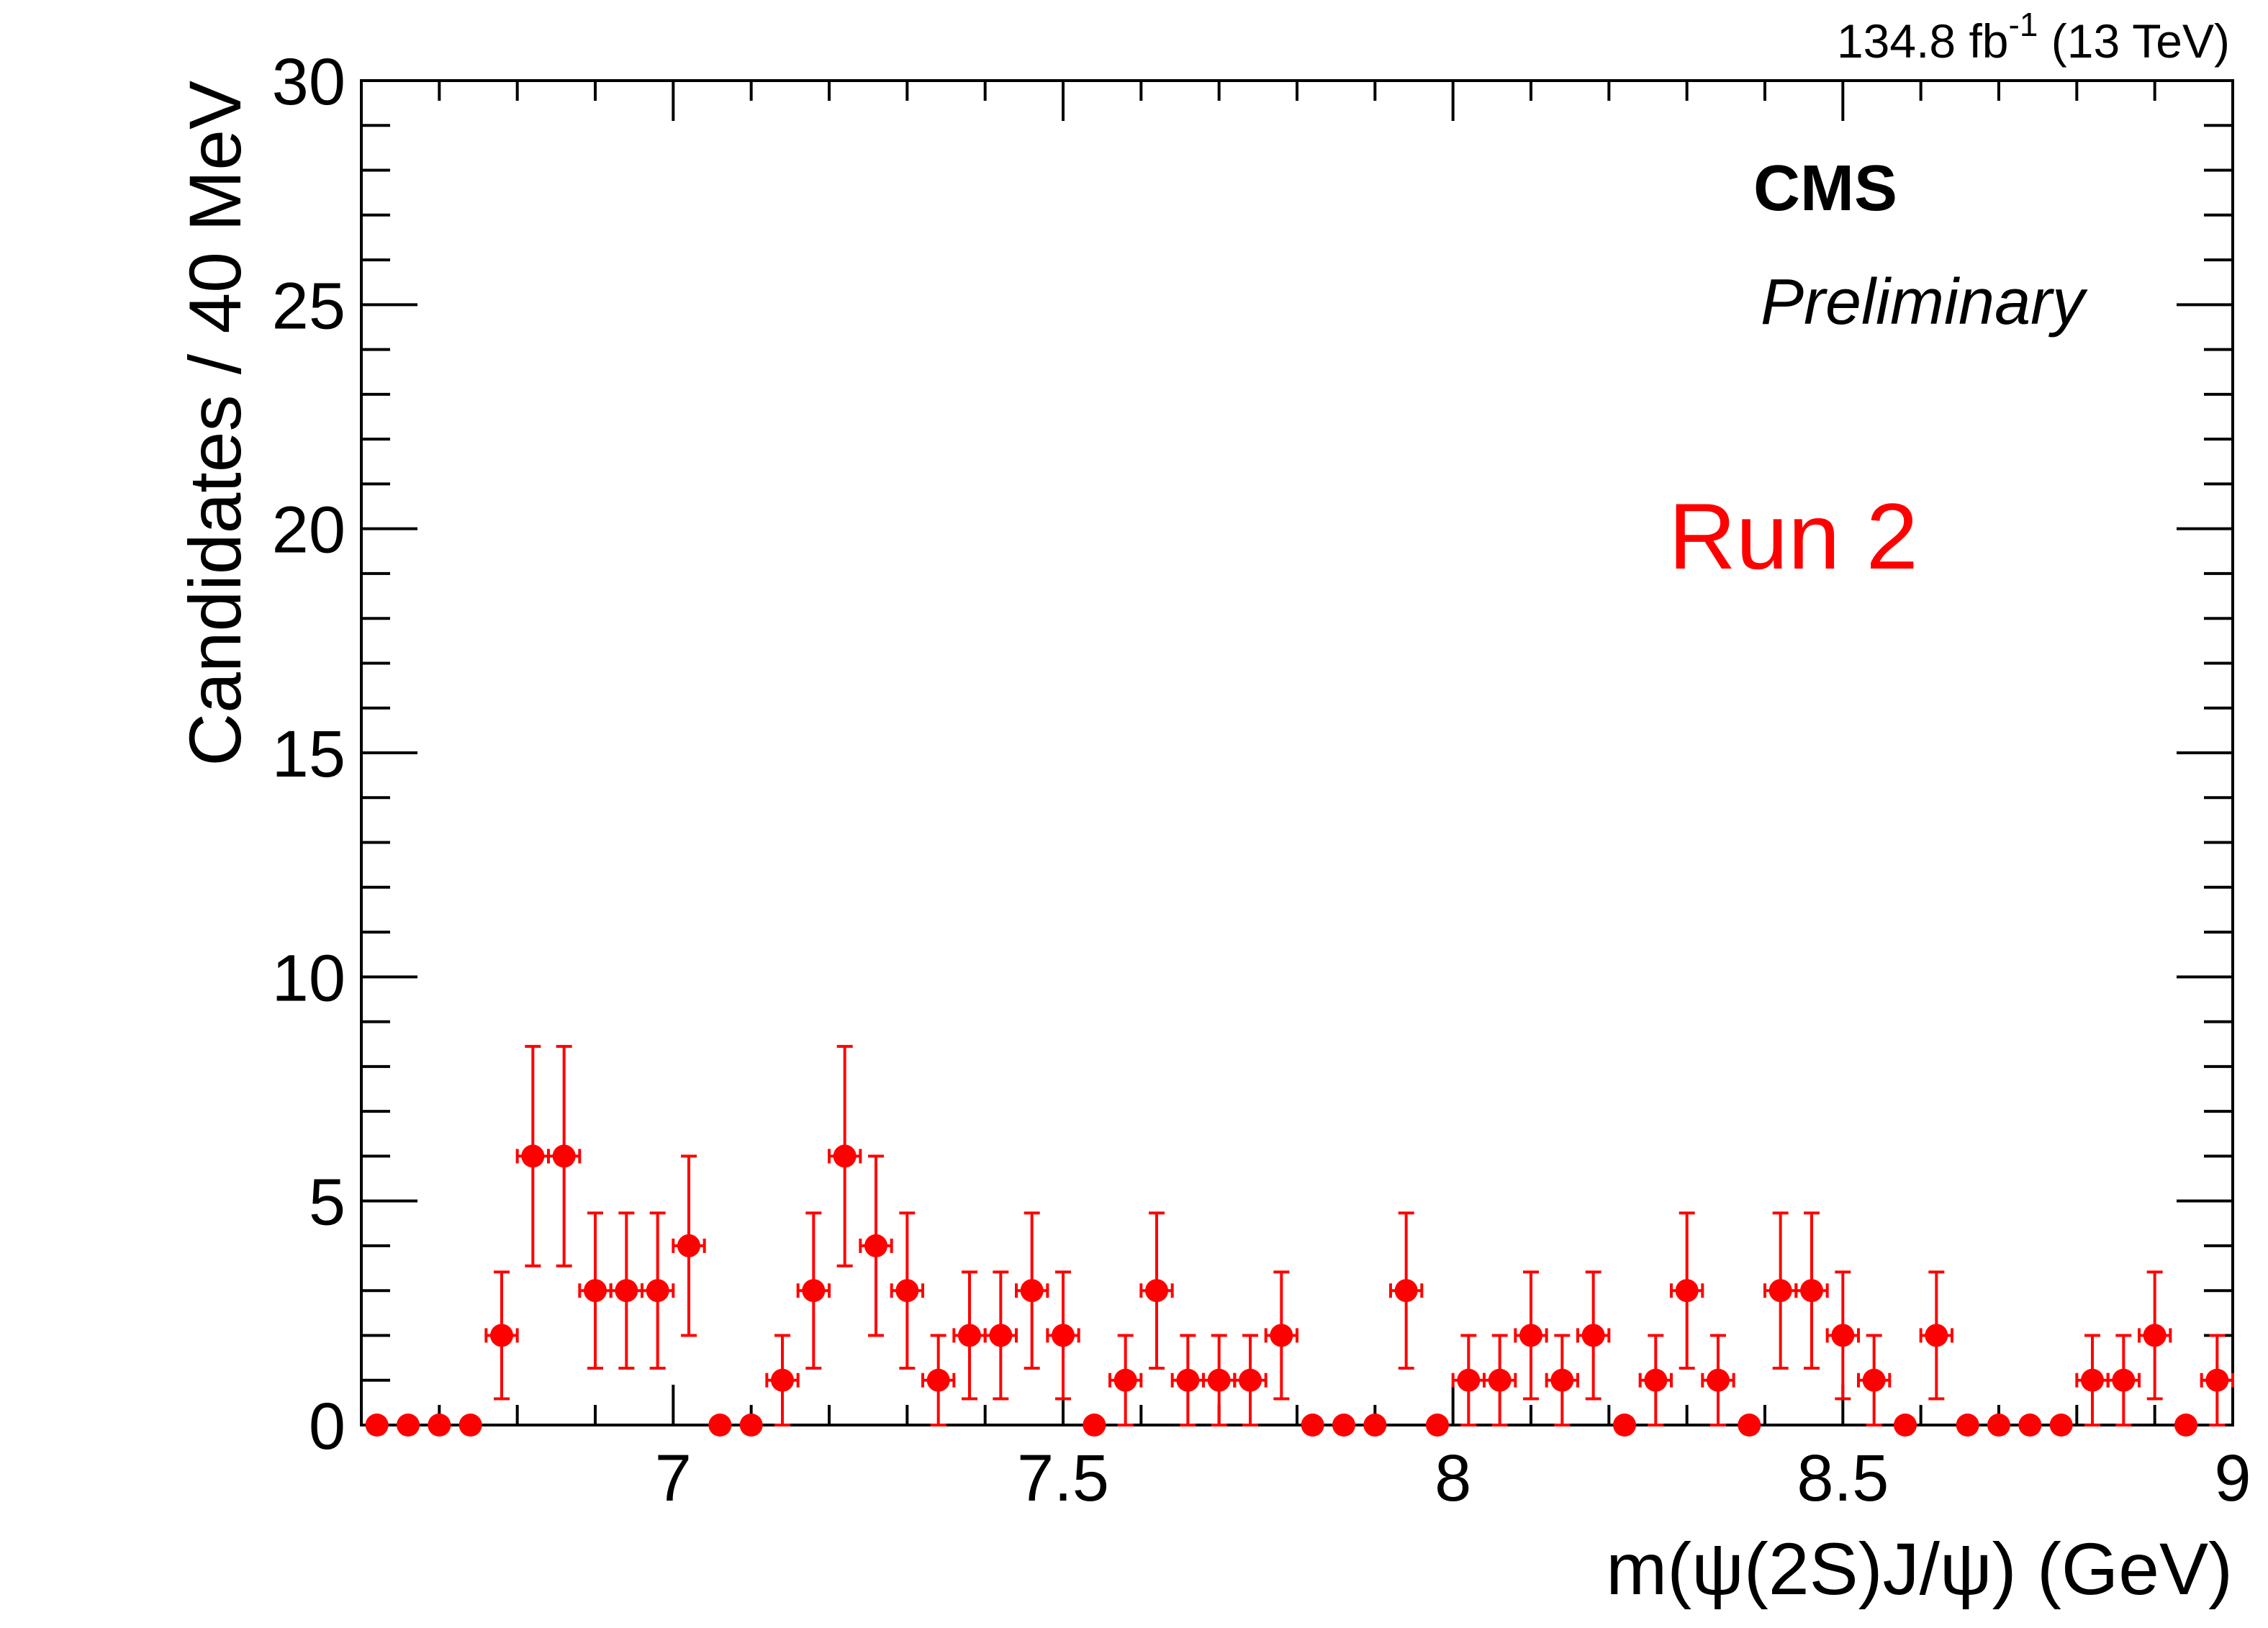  What do you see at coordinates (2023, 24) in the screenshot?
I see `lumi-superscript: -1` at bounding box center [2023, 24].